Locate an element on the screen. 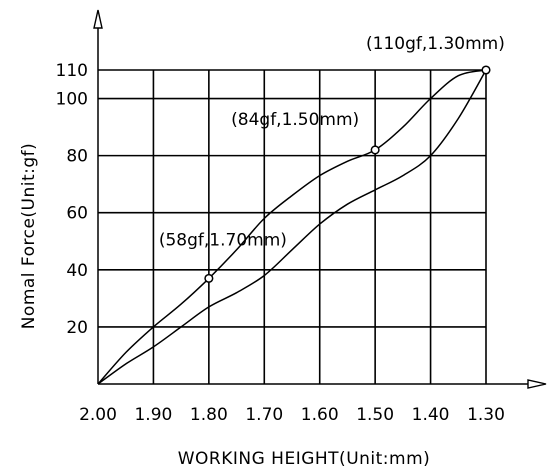 Image resolution: width=553 pixels, height=473 pixels. point-annotation: (110gf,1.30mm) is located at coordinates (435, 44).